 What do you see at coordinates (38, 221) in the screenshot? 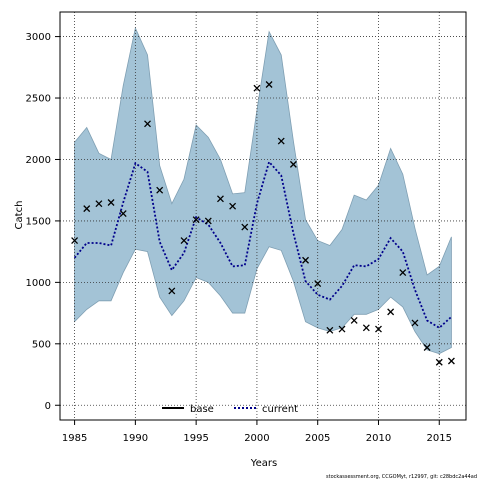
I see `y-tick-label: 1500` at bounding box center [38, 221].